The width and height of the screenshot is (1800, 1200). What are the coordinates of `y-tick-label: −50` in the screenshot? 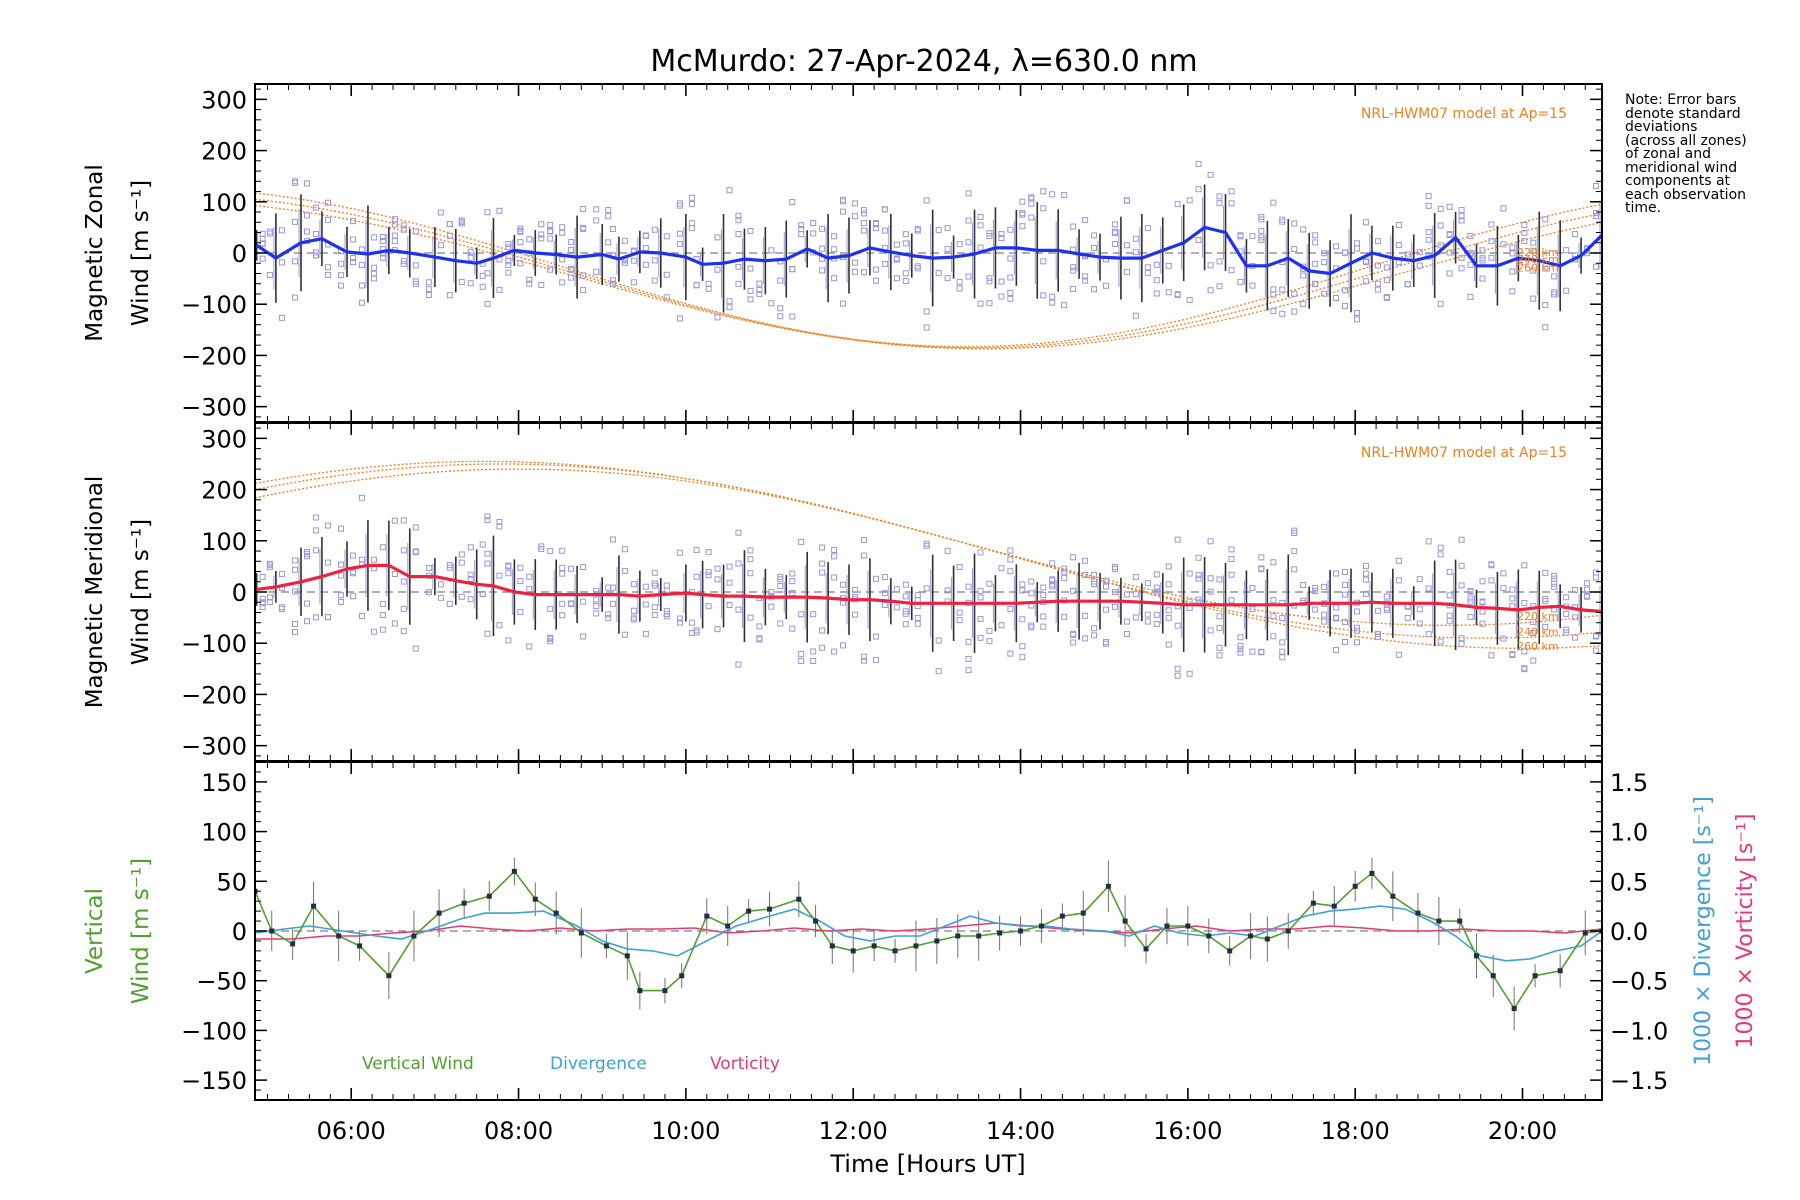 It's located at (221, 982).